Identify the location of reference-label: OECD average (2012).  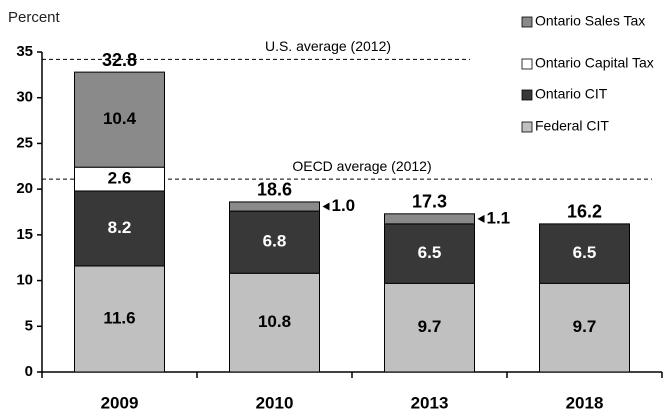
(361, 166).